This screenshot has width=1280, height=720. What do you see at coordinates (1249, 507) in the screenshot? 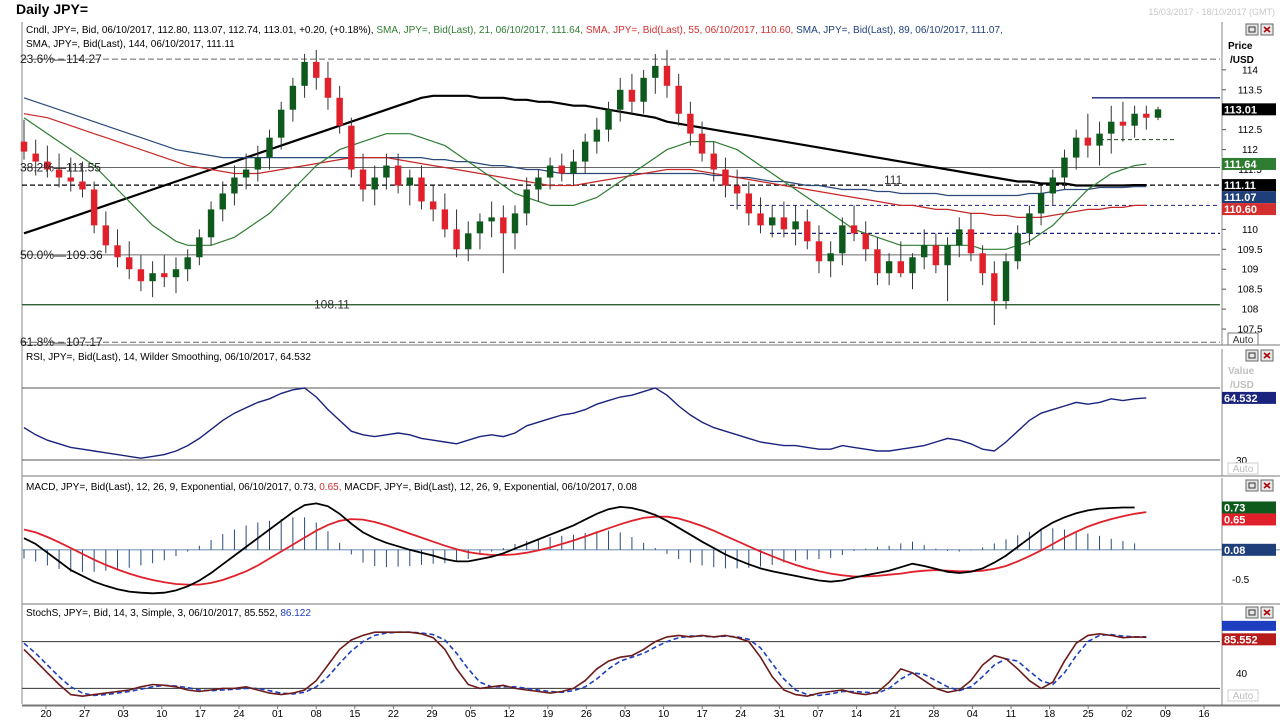
I see `macd-value-box` at bounding box center [1249, 507].